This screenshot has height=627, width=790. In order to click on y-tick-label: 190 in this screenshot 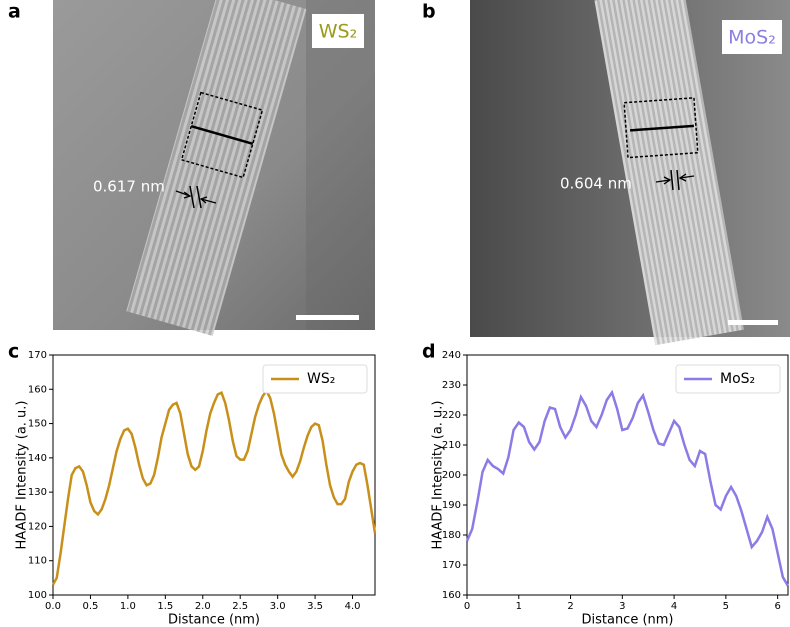, I will do `click(451, 505)`.